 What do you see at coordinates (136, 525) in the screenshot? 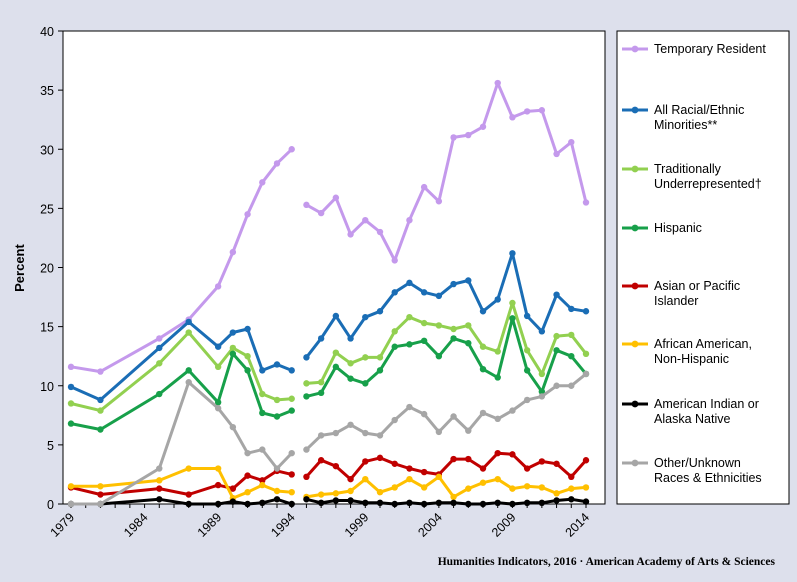
I see `x-tick-label: 1984` at bounding box center [136, 525].